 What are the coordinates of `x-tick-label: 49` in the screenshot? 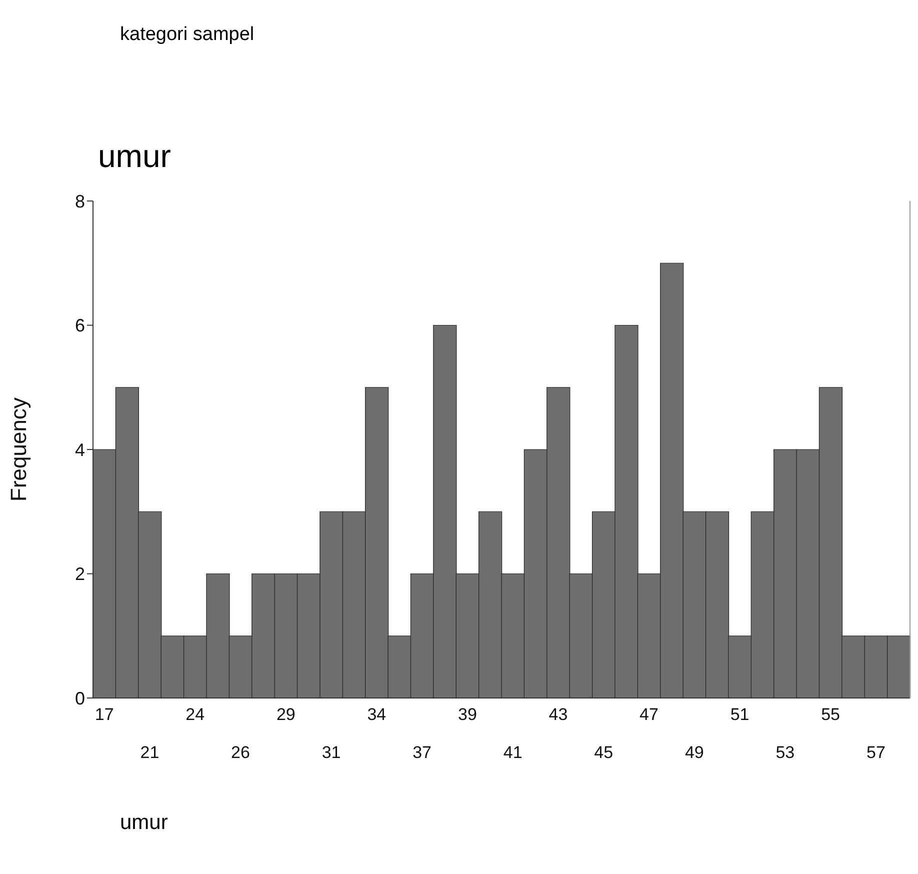 It's located at (694, 752).